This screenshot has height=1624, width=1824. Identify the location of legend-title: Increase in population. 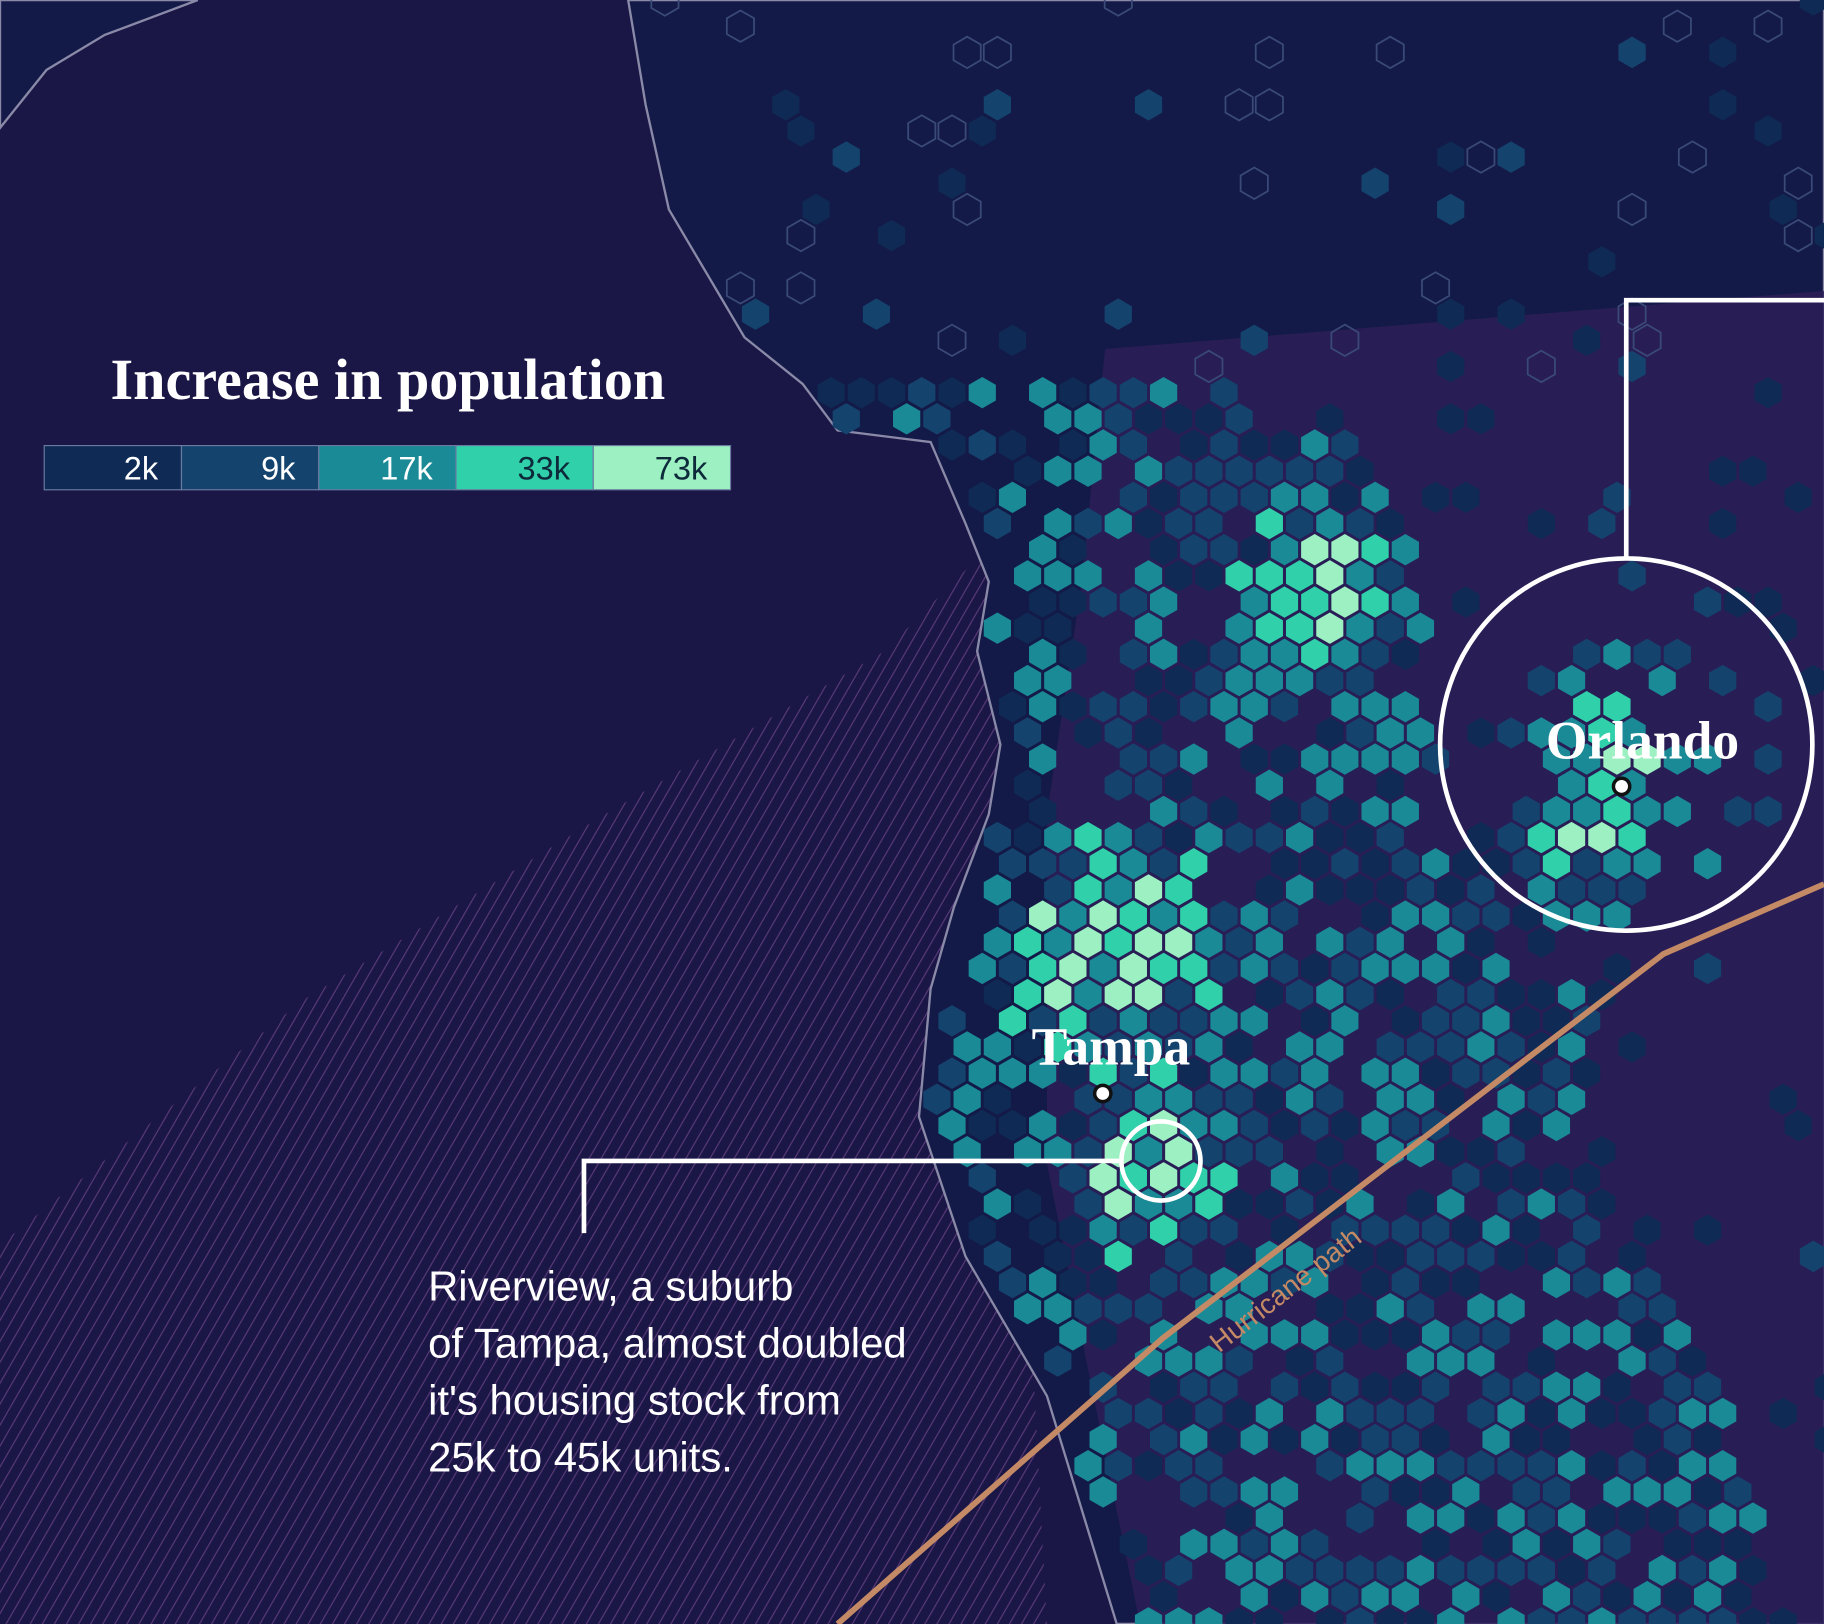
(388, 379).